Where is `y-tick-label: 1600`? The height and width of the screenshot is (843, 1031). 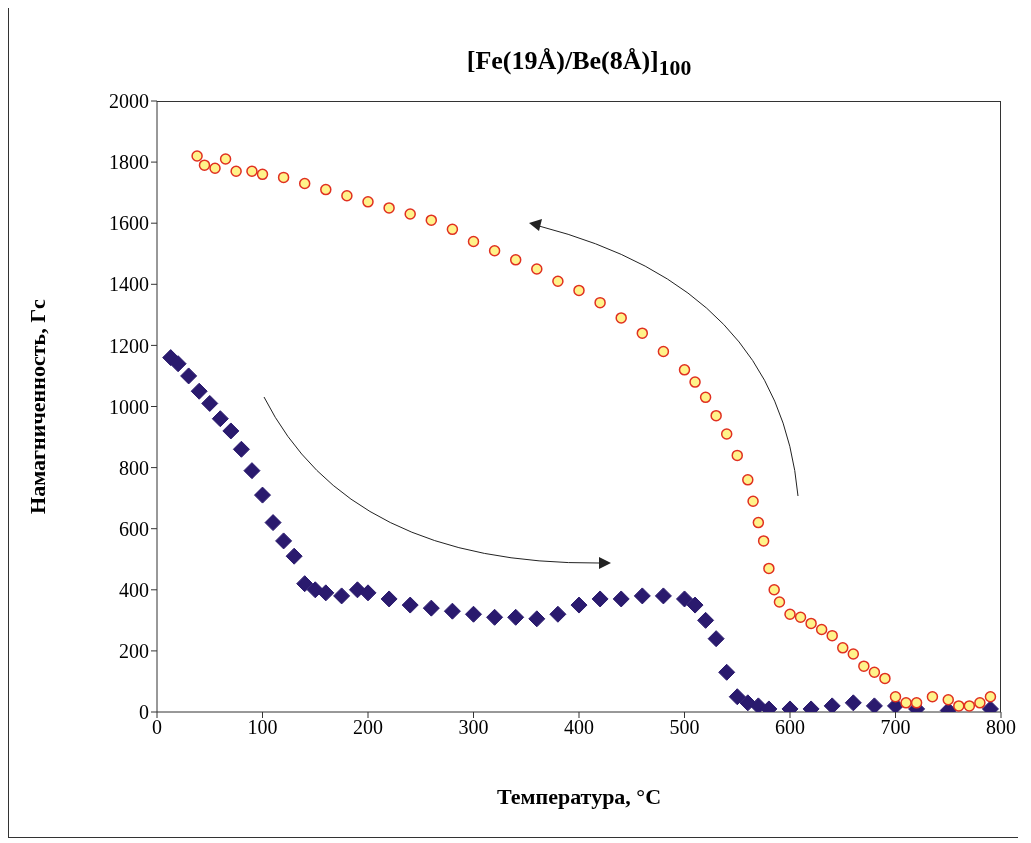
y-tick-label: 1600 is located at coordinates (129, 223).